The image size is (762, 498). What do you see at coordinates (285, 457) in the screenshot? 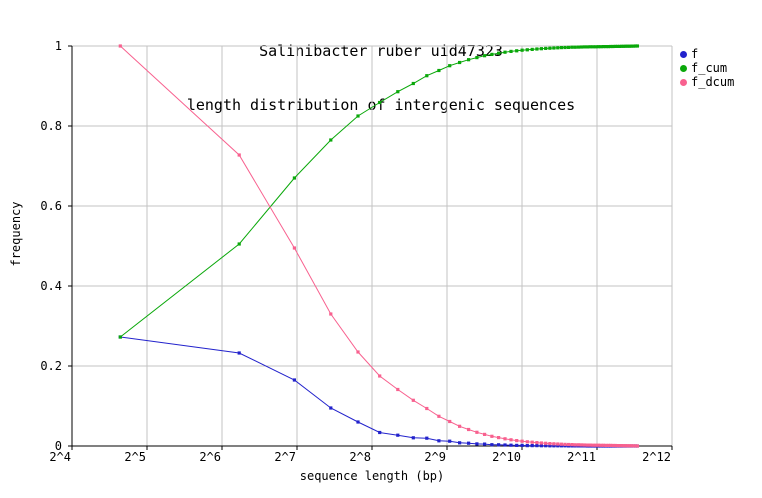
I see `x-tick-label: 2^7` at bounding box center [285, 457].